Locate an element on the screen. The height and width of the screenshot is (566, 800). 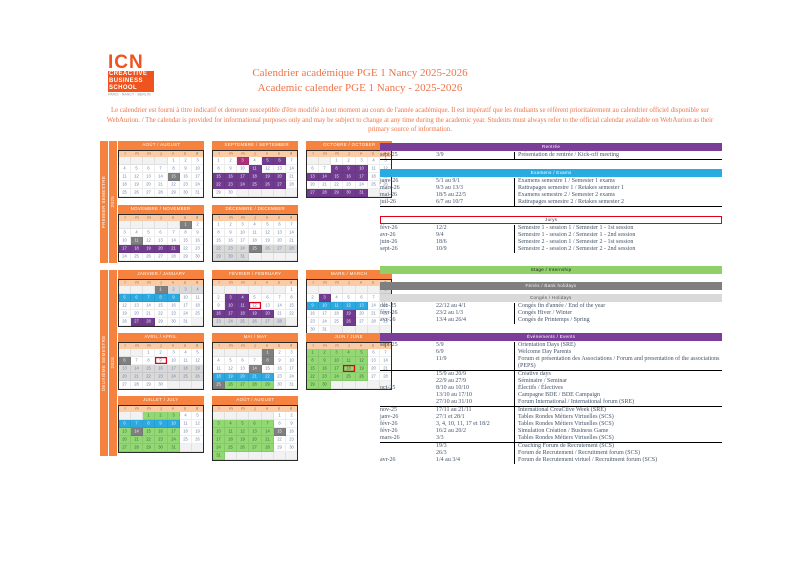
event-row: 22/9 au 27/9 Séminaire / Seminar is located at coordinates (551, 381).